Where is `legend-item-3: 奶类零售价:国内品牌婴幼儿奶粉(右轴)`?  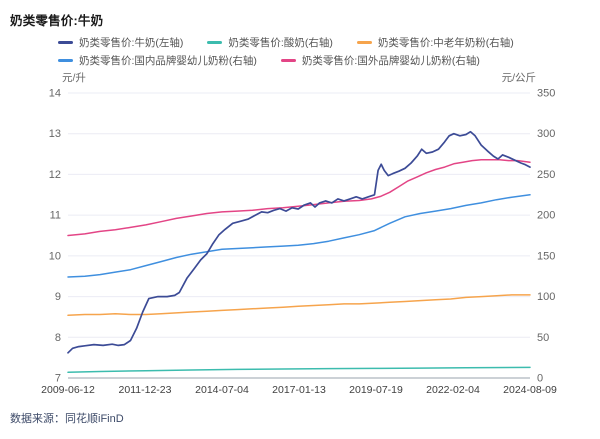 legend-item-3: 奶类零售价:国内品牌婴幼儿奶粉(右轴) is located at coordinates (157, 60).